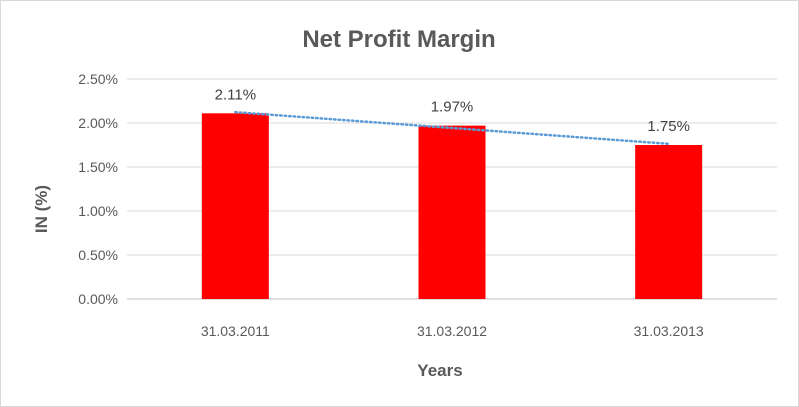  Describe the element at coordinates (669, 331) in the screenshot. I see `x-tick-label: 31.03.2013` at that location.